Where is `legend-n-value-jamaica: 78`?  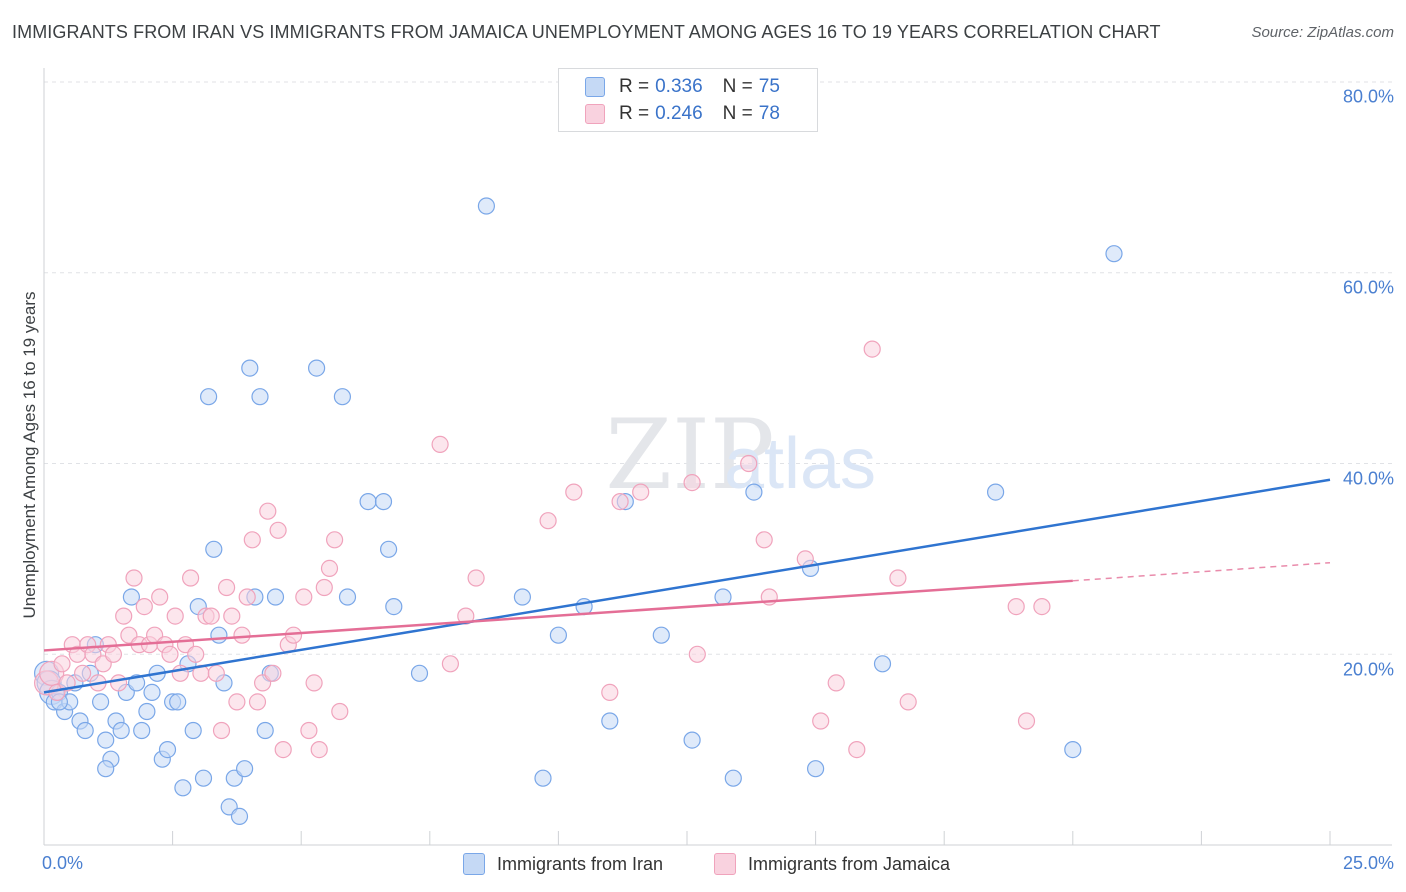 legend-n-value-jamaica: 78 is located at coordinates (769, 113).